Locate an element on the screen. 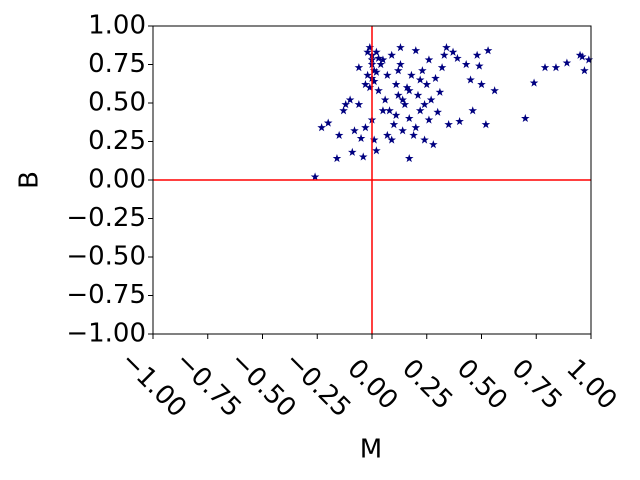  y-tick-label: −1.00 is located at coordinates (106, 334).